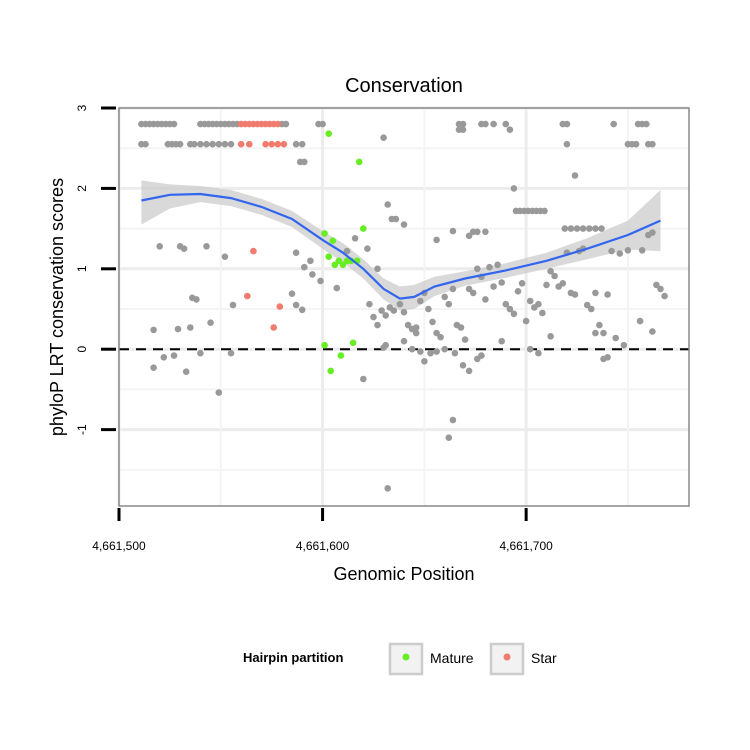 Image resolution: width=750 pixels, height=750 pixels. Describe the element at coordinates (119, 546) in the screenshot. I see `x-tick-label: 4,661,500` at that location.